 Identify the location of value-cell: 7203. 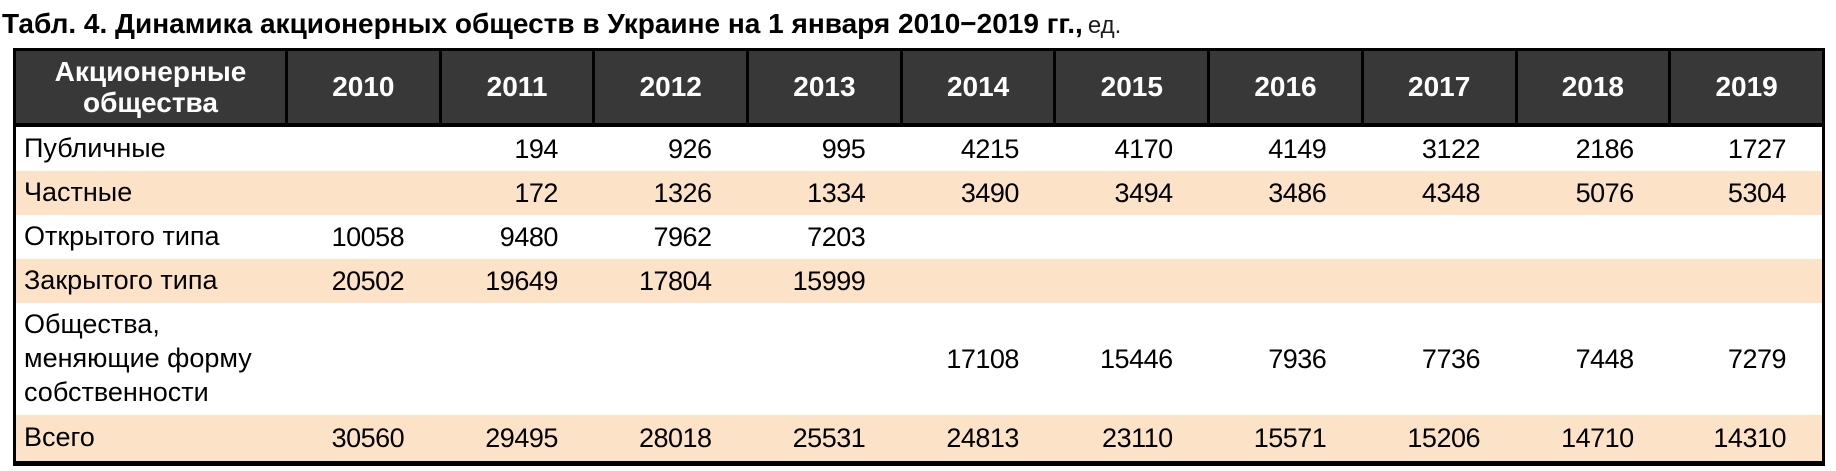
(824, 237).